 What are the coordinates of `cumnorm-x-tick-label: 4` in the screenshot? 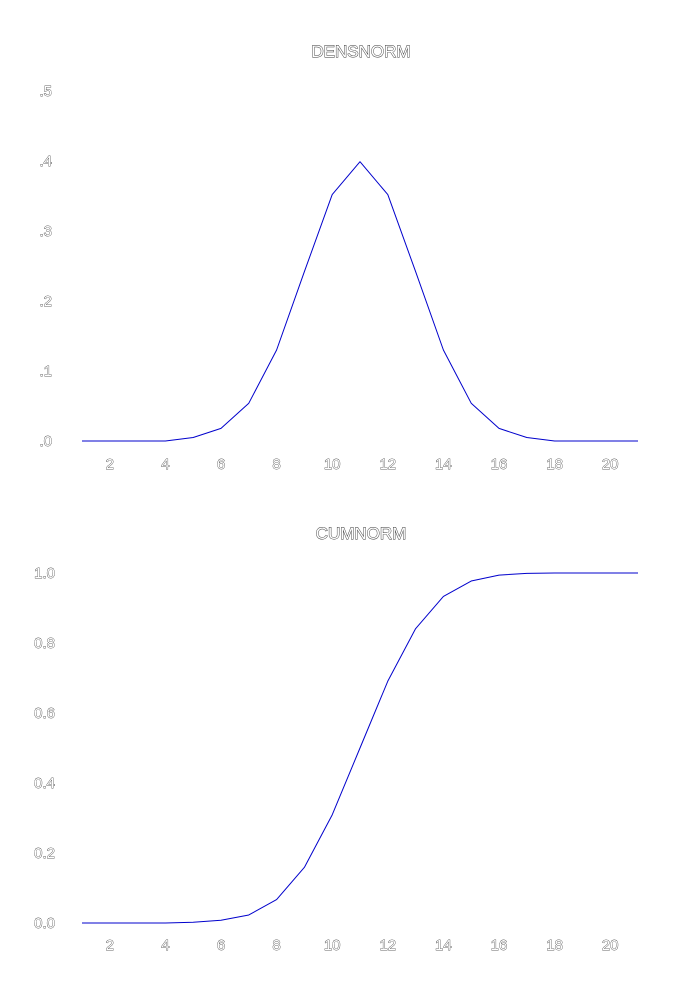 It's located at (165, 945).